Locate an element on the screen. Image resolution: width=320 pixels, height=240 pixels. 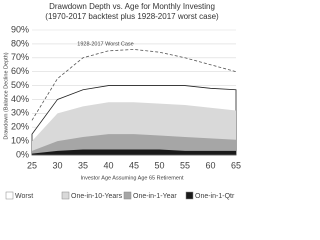
y-tick-label: 80% is located at coordinates (20, 43).